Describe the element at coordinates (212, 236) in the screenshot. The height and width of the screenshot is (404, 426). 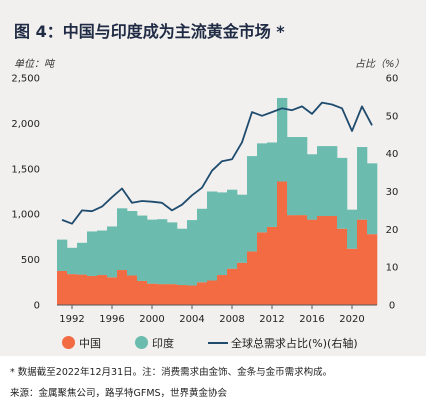
I see `bar-india-2006` at that location.